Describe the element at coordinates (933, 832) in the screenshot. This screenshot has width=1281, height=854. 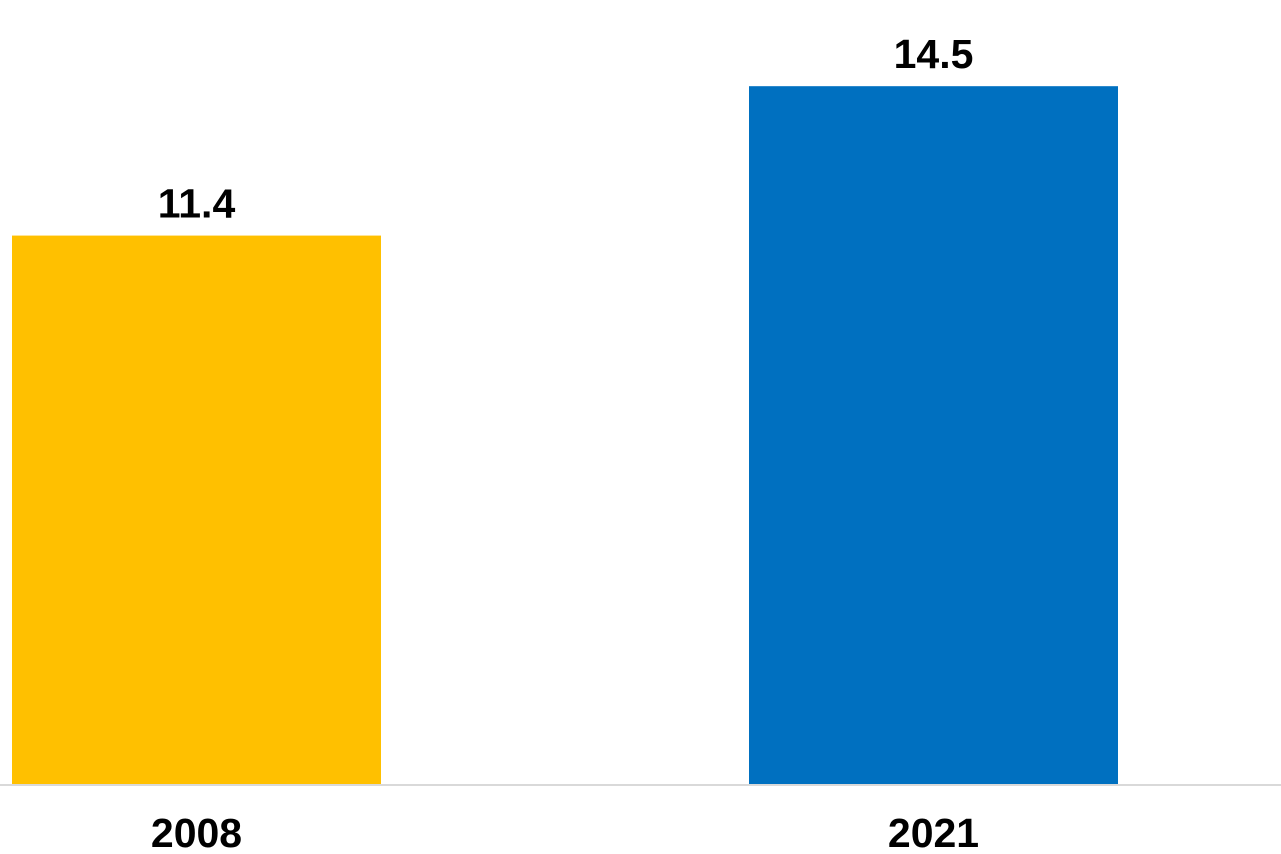
I see `x-tick-label-2021: 2021` at that location.